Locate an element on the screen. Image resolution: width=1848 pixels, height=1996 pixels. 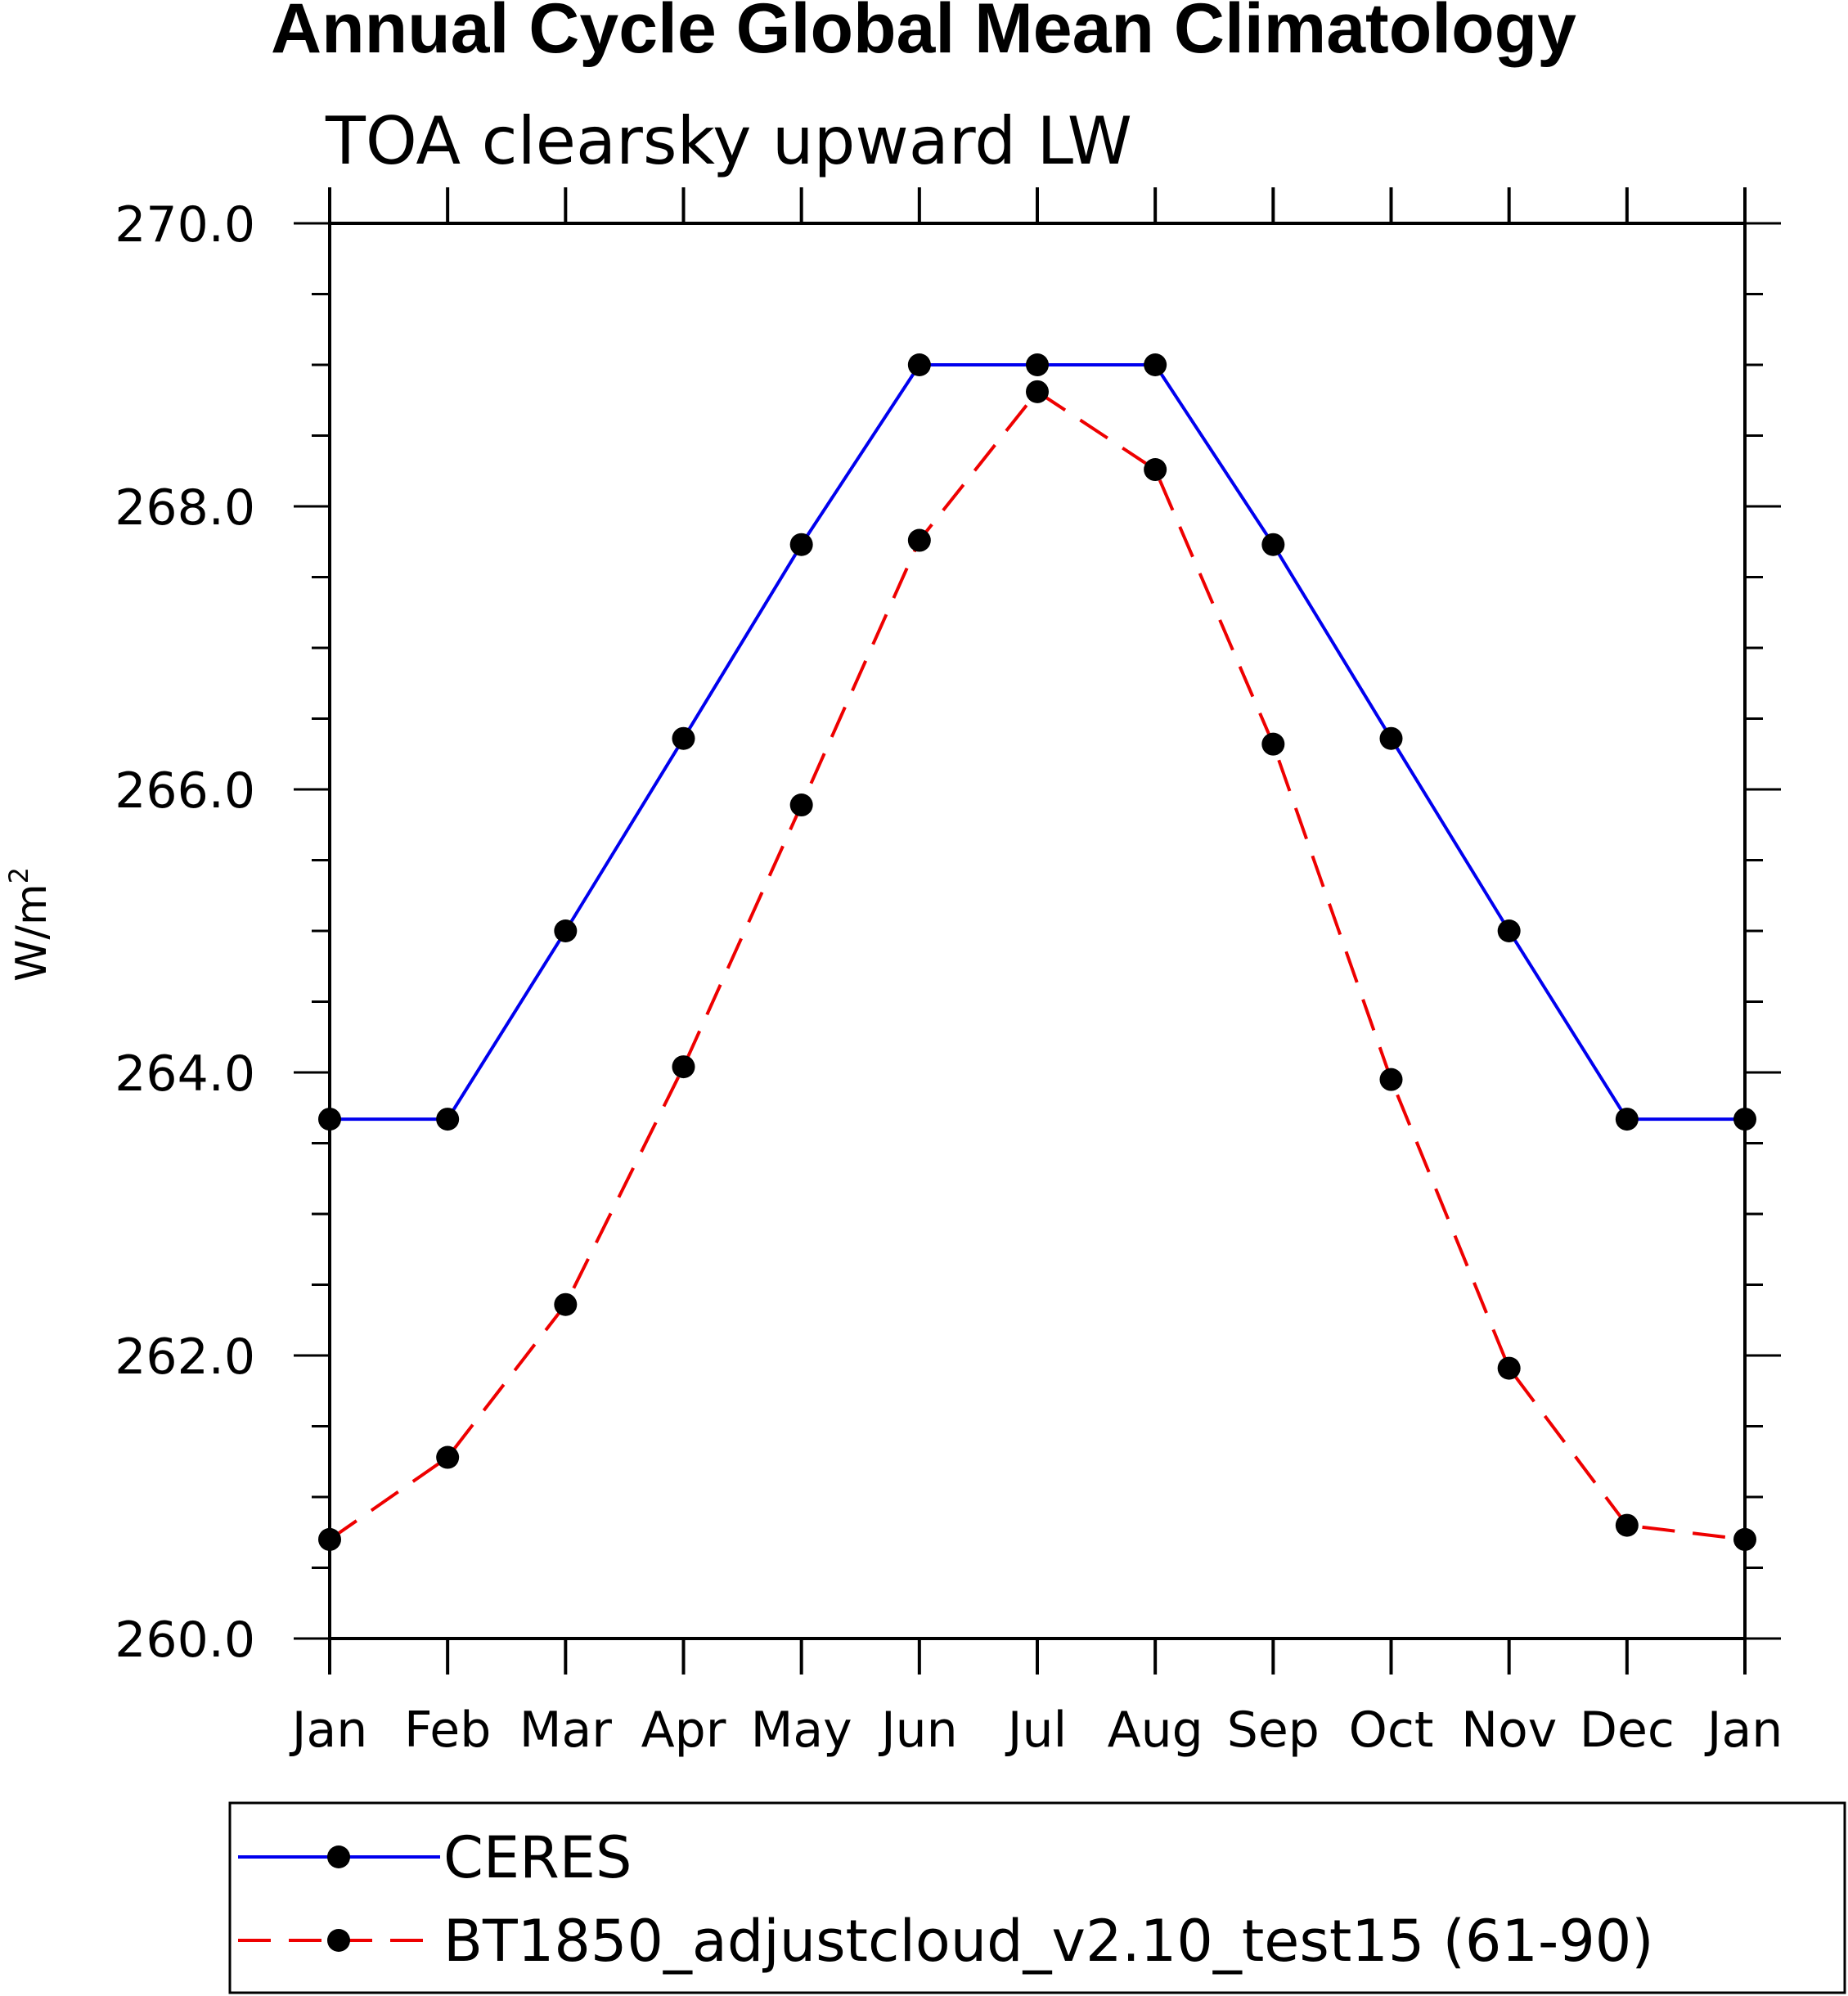
x-tick-label: Nov is located at coordinates (1509, 1730).